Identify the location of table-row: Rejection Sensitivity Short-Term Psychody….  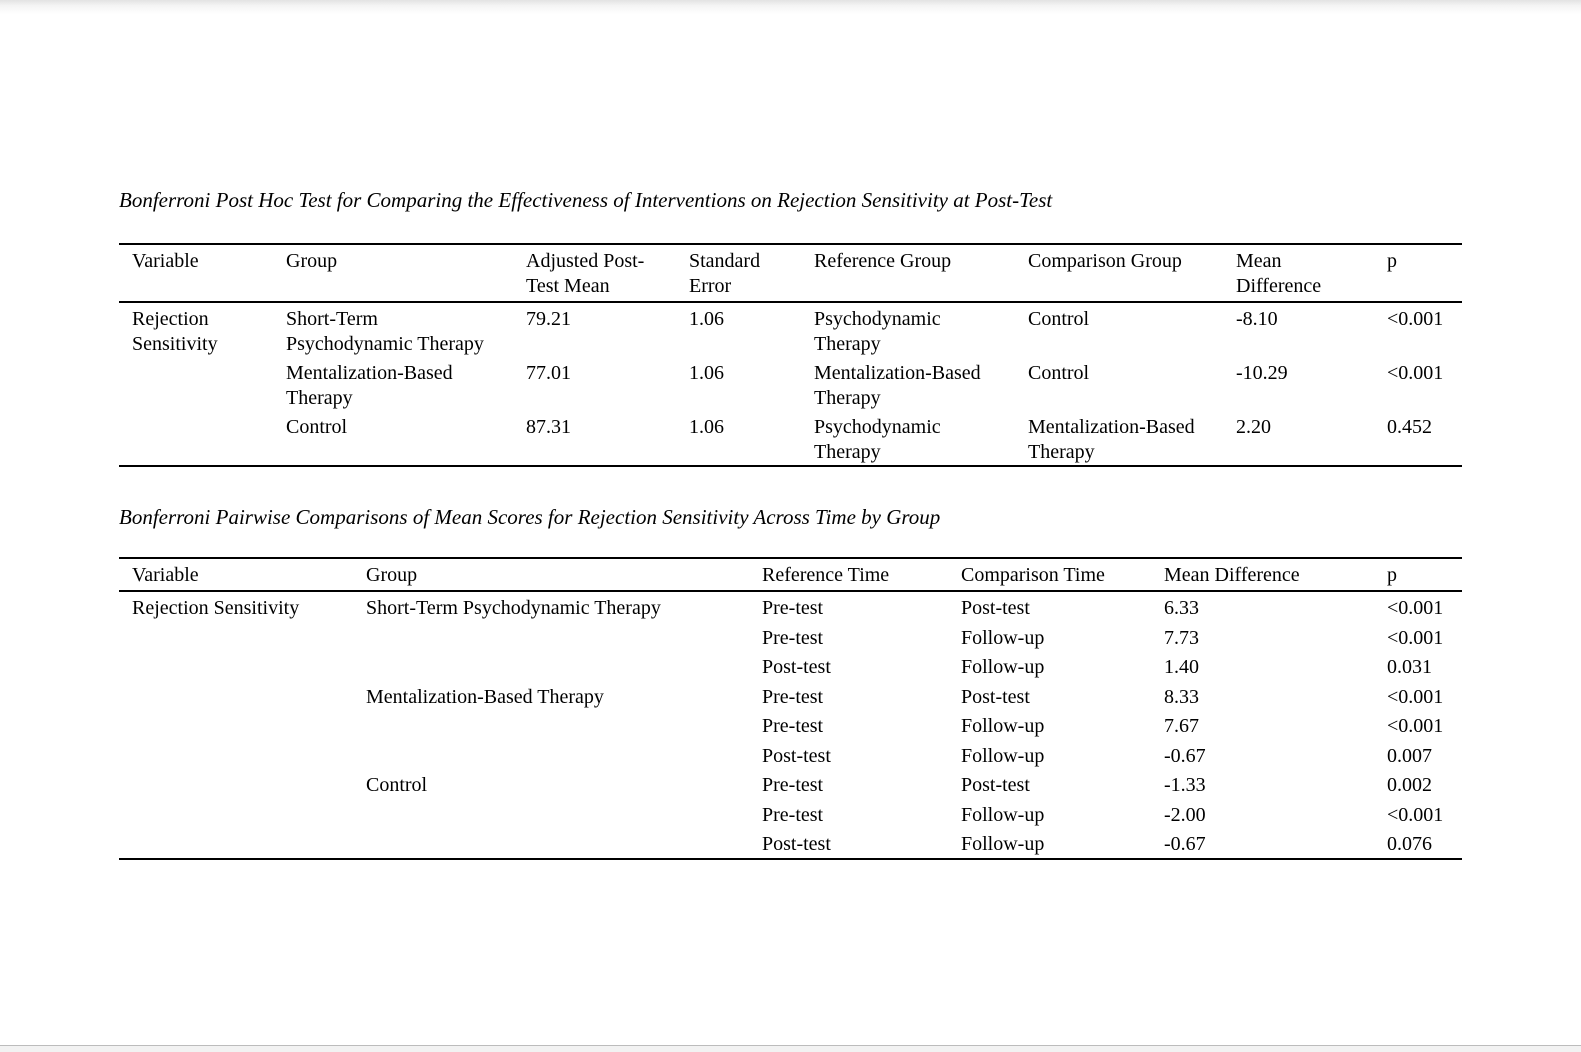
(790, 606).